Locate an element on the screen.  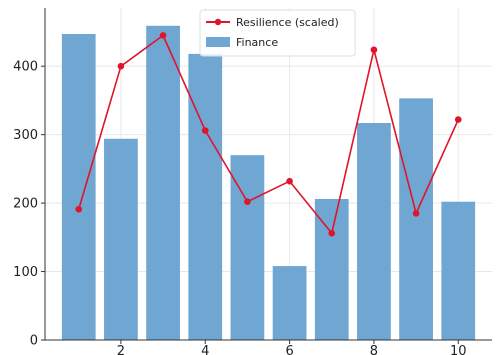
legend-label-finance: Finance is located at coordinates (257, 42).